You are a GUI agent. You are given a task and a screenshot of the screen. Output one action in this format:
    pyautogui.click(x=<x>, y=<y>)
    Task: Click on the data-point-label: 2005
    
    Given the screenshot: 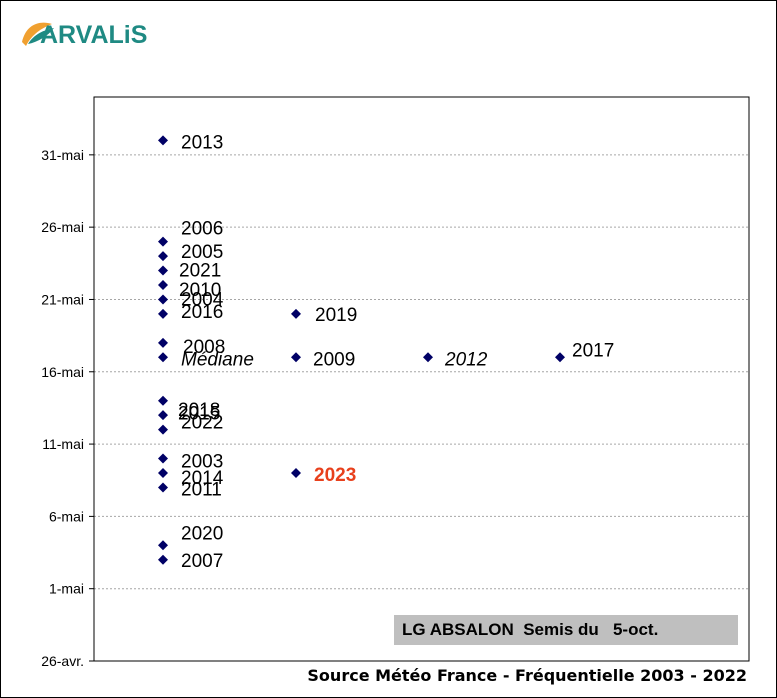 What is the action you would take?
    pyautogui.click(x=202, y=252)
    